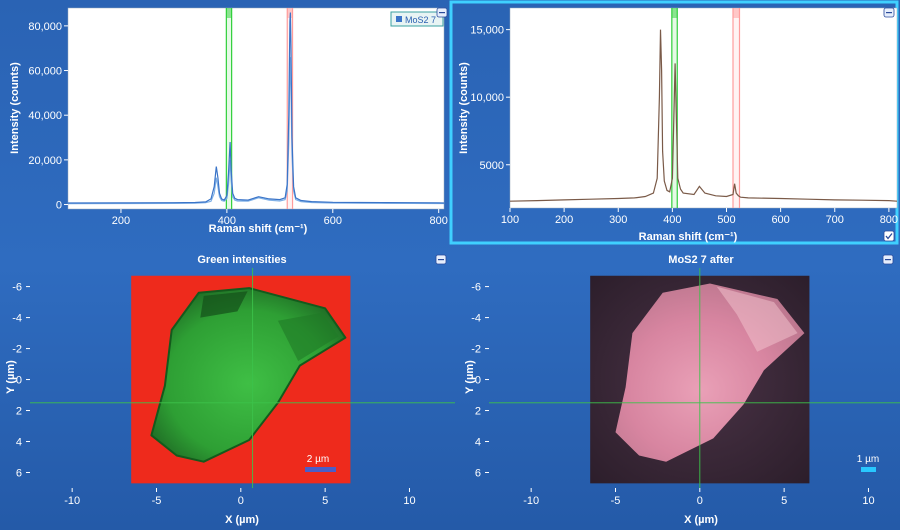 This screenshot has height=530, width=900. What do you see at coordinates (835, 220) in the screenshot?
I see `x-tick-label: 700` at bounding box center [835, 220].